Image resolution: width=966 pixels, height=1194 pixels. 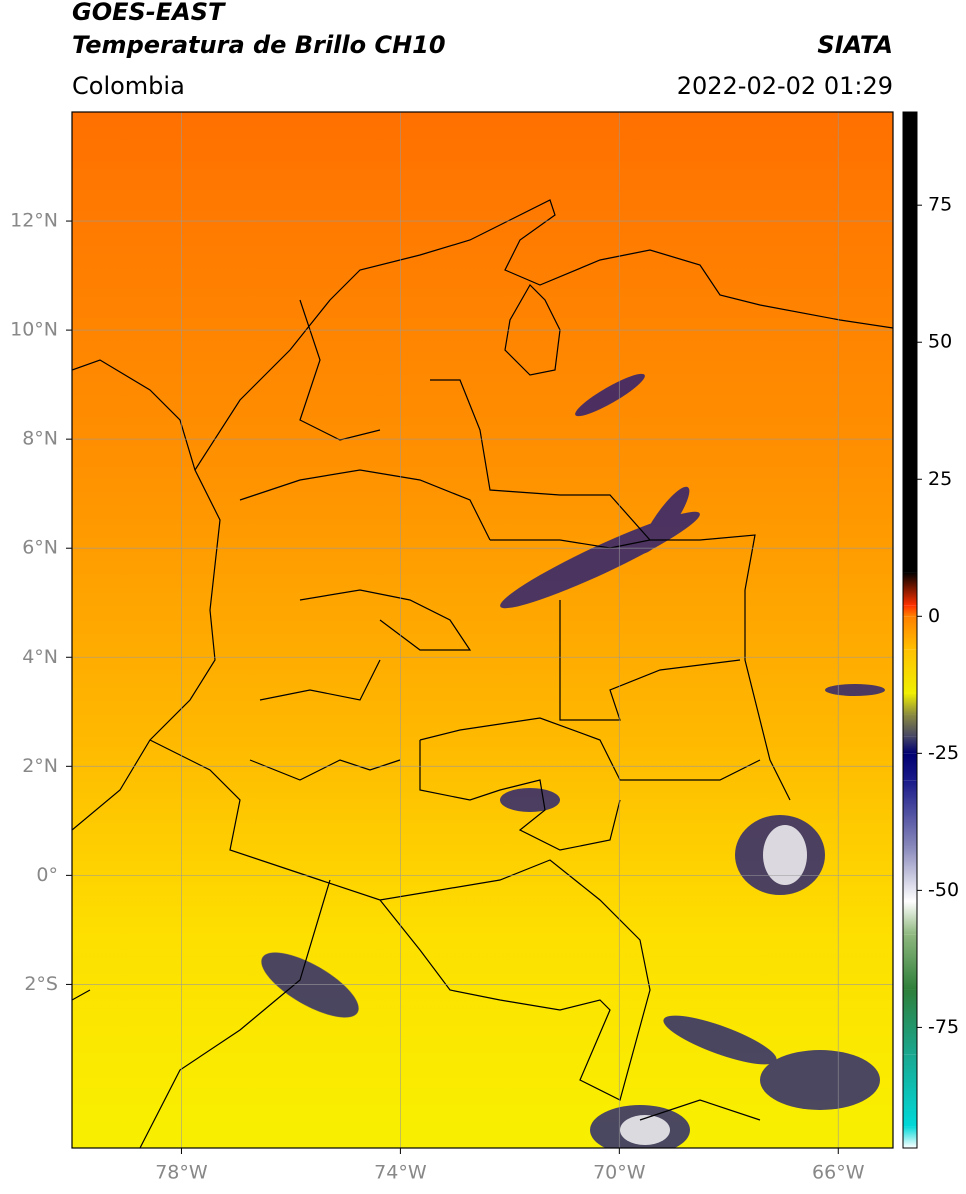 What do you see at coordinates (34, 221) in the screenshot?
I see `y-tick-label: 12°N` at bounding box center [34, 221].